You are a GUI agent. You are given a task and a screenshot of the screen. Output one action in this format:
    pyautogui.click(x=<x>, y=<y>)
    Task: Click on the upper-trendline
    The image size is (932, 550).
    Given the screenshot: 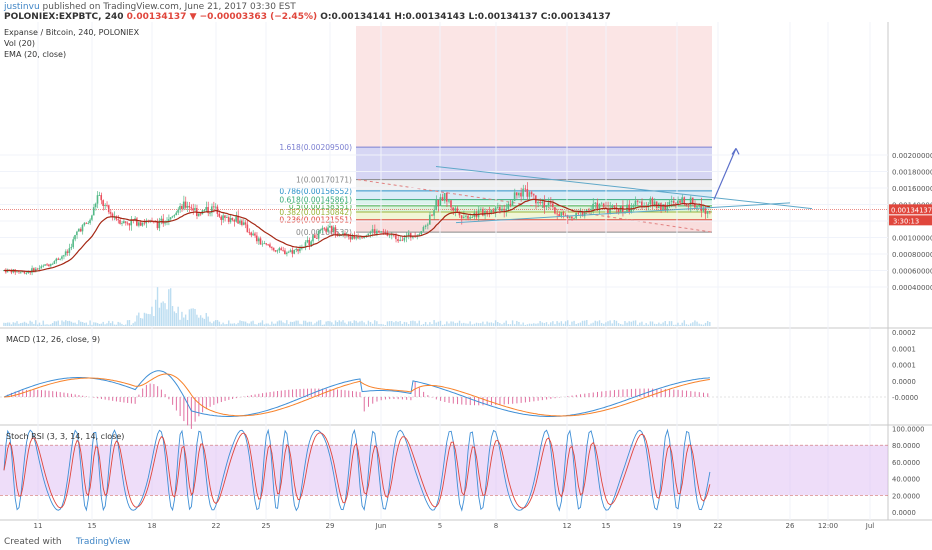 What is the action you would take?
    pyautogui.click(x=624, y=188)
    